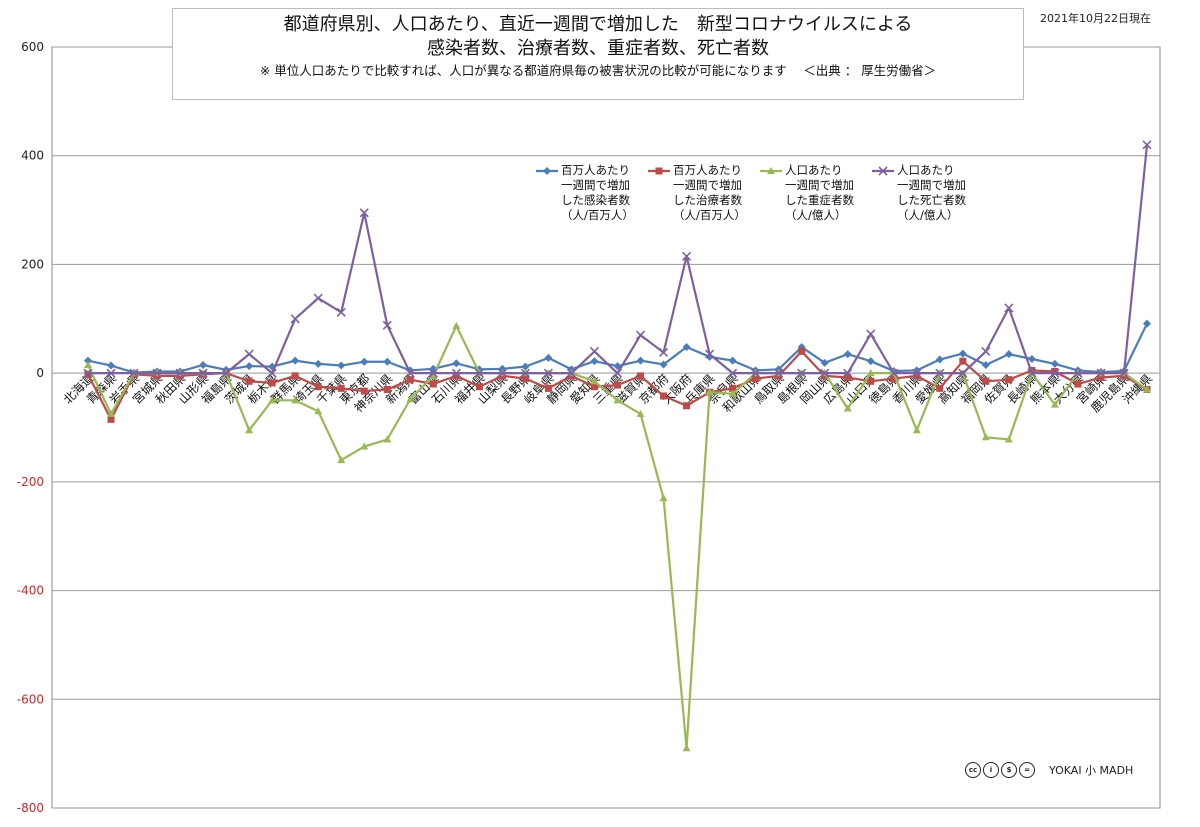 Image resolution: width=1200 pixels, height=827 pixels. What do you see at coordinates (1000, 770) in the screenshot?
I see `license-icons: cc i $ =` at bounding box center [1000, 770].